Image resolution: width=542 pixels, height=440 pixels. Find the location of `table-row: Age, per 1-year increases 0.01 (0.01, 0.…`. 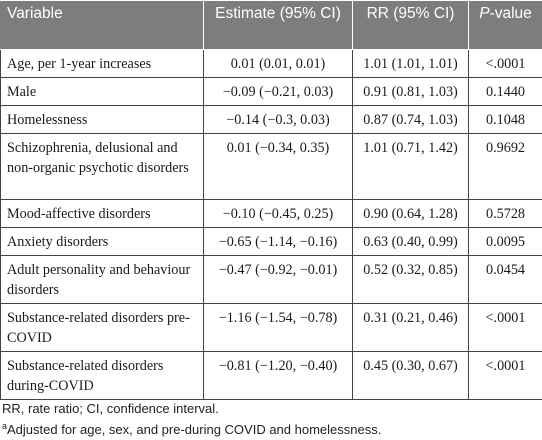

table-row: Age, per 1-year increases 0.01 (0.01, 0.… is located at coordinates (271, 63).